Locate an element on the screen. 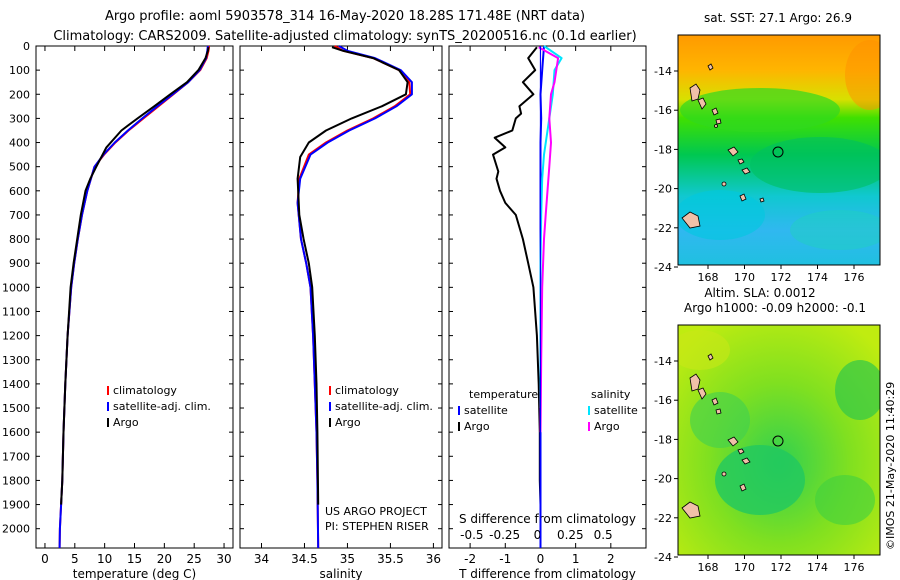 The image size is (900, 580). legend-heading-temperature: temperature is located at coordinates (503, 394).